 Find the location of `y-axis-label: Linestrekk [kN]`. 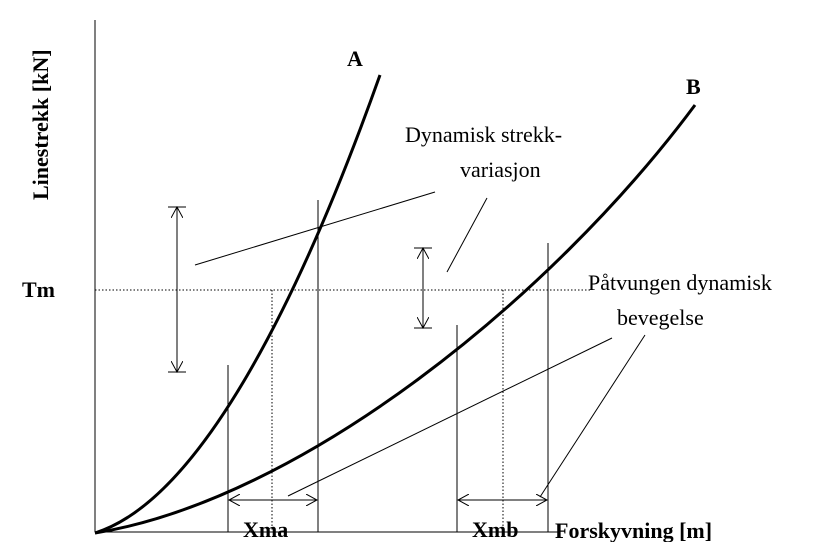

y-axis-label: Linestrekk [kN] is located at coordinates (40, 124).